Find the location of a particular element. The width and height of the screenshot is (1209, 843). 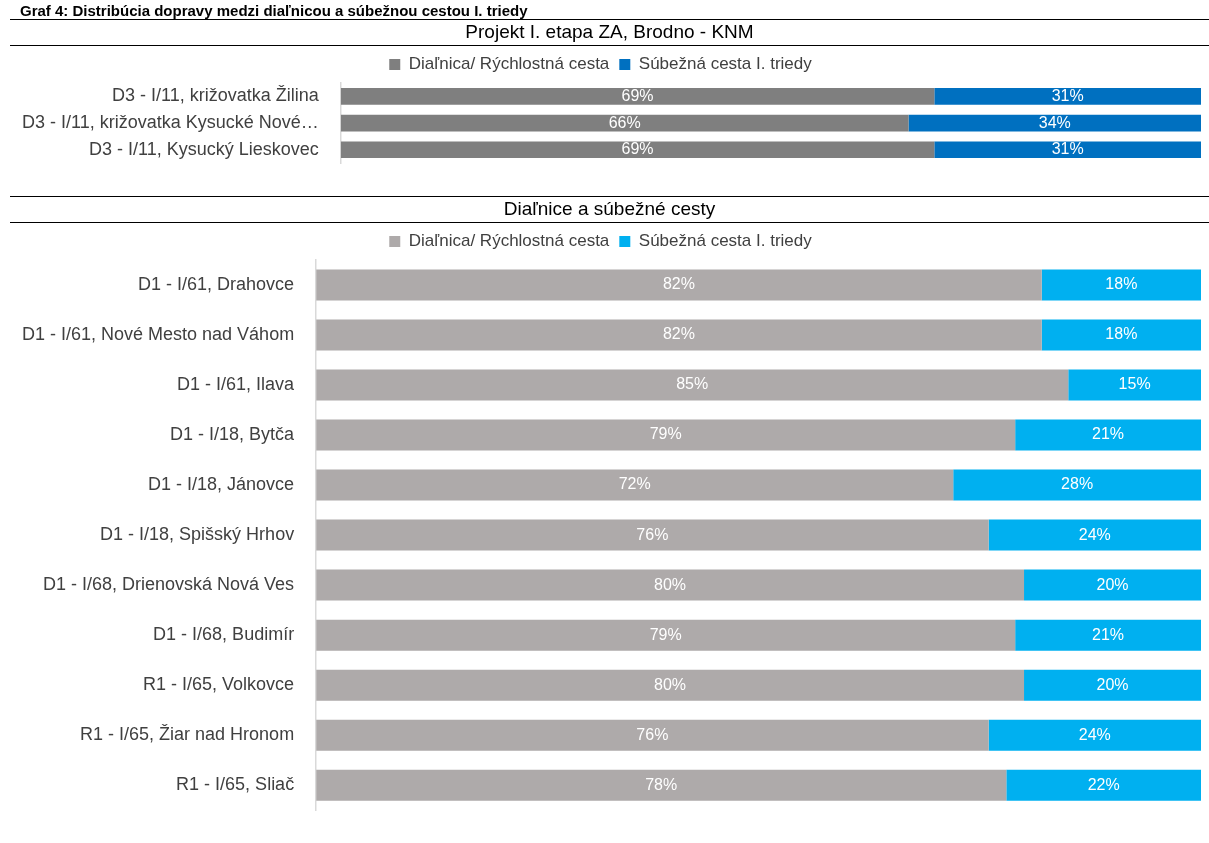

y-tick-label: D1 - I/61, Nové Mesto nad Váhom is located at coordinates (158, 334).